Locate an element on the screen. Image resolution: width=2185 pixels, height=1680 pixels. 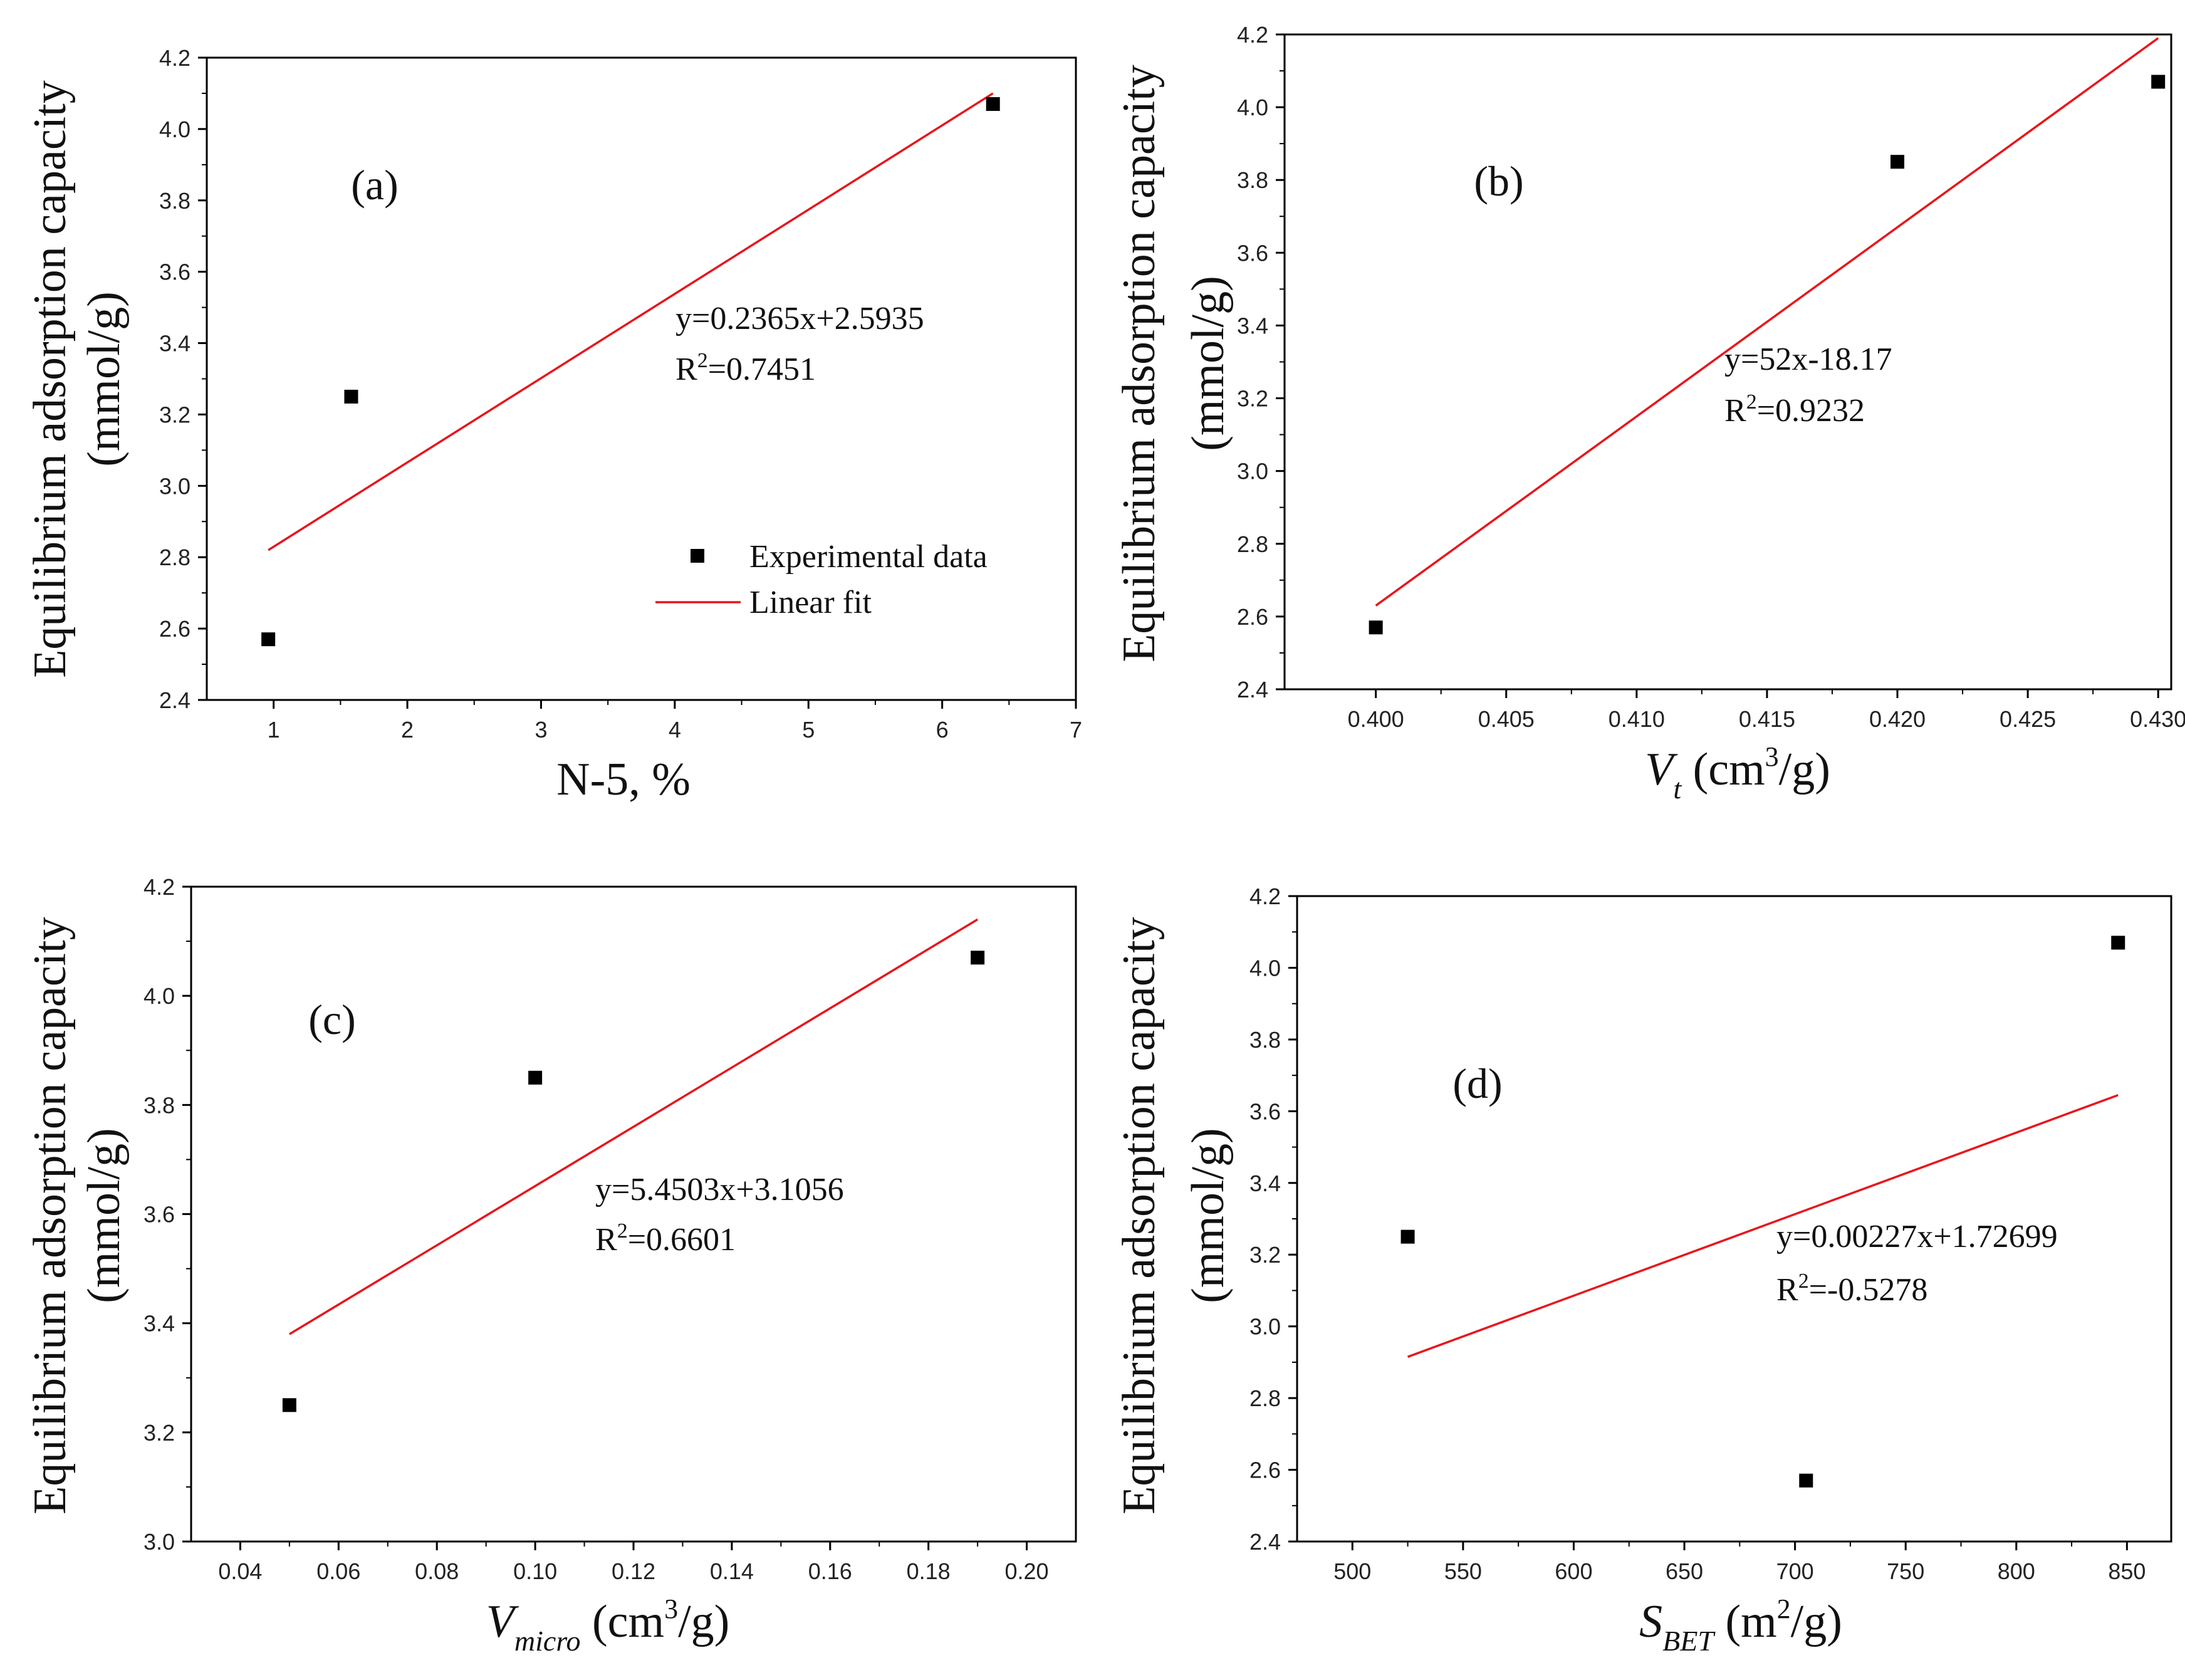
panel-label: (c) is located at coordinates (331, 1019).